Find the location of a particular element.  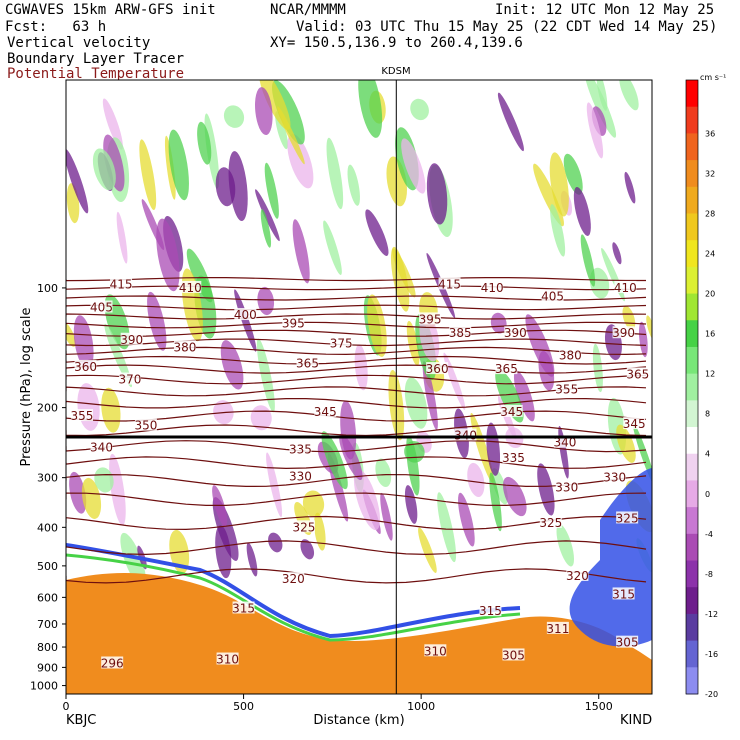

theta-label: 415 is located at coordinates (449, 284).